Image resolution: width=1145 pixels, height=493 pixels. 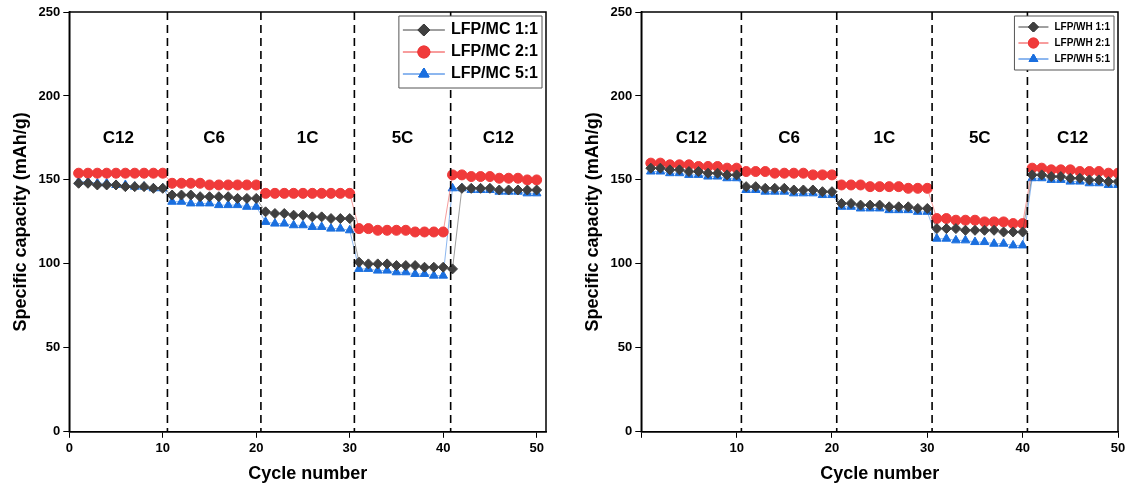 What do you see at coordinates (1082, 58) in the screenshot?
I see `legend-label: LFP/WH 5:1` at bounding box center [1082, 58].